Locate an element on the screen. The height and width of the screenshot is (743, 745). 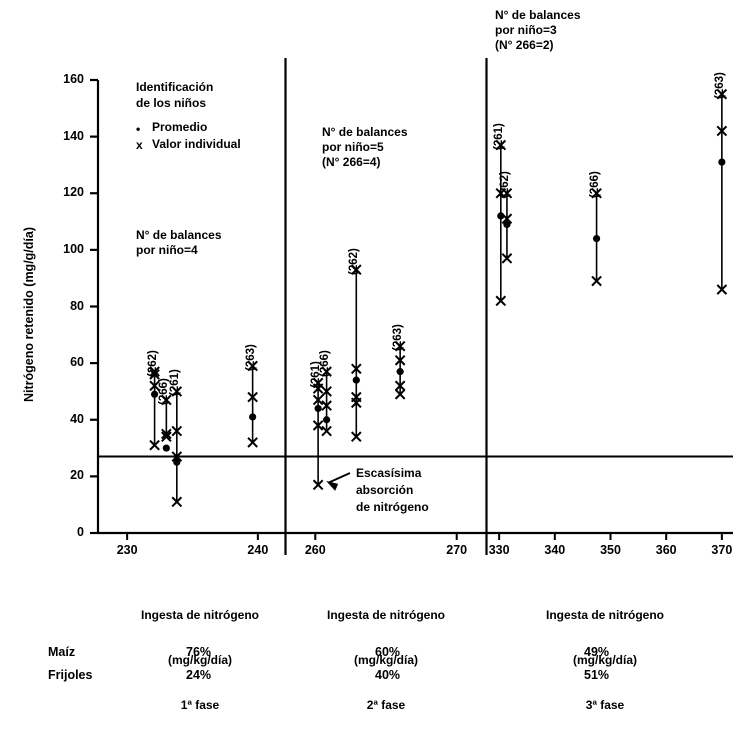
legend-mean-label: Promedio is located at coordinates (180, 127).